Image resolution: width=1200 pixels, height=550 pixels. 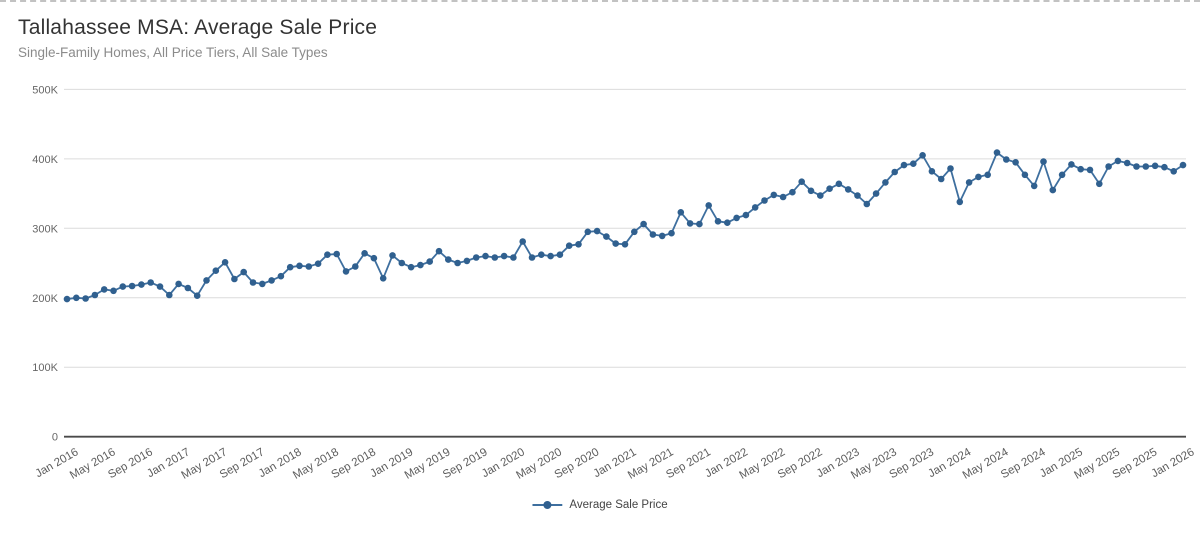 I want to click on legend: Average Sale Price, so click(x=600, y=505).